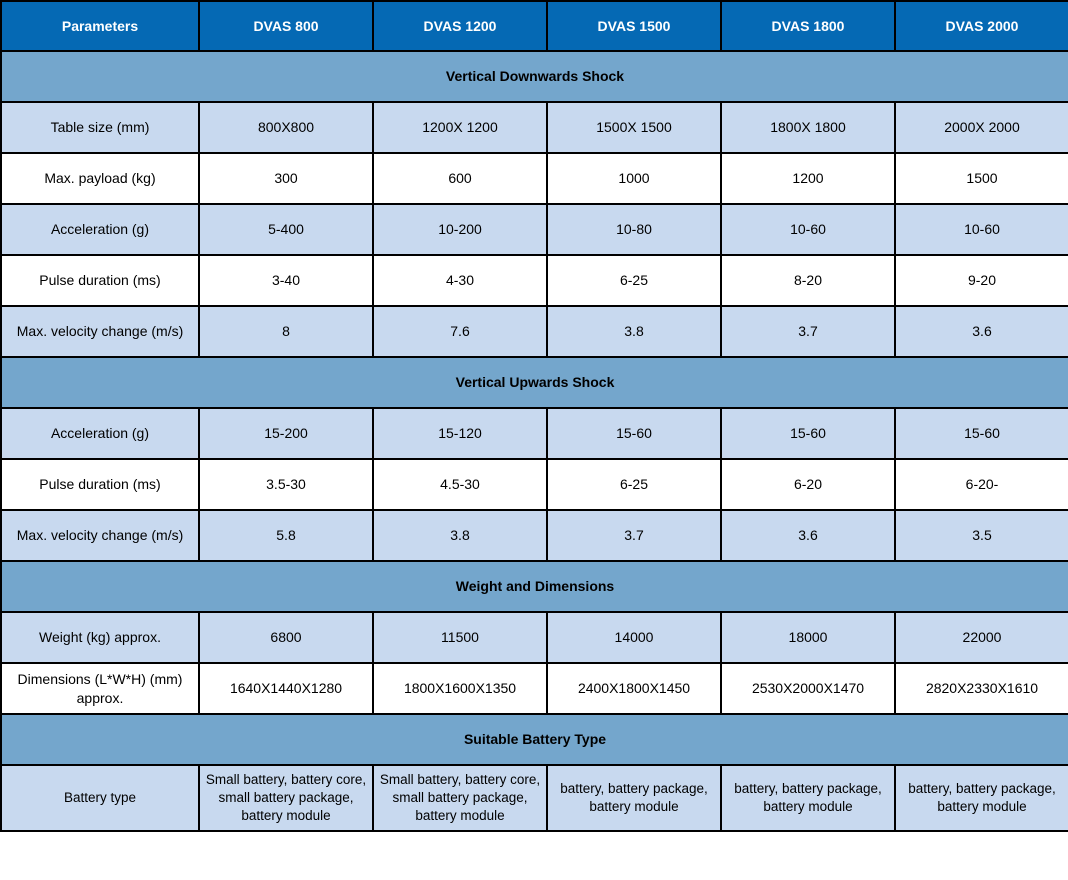  Describe the element at coordinates (460, 637) in the screenshot. I see `cell-value: 11500` at that location.